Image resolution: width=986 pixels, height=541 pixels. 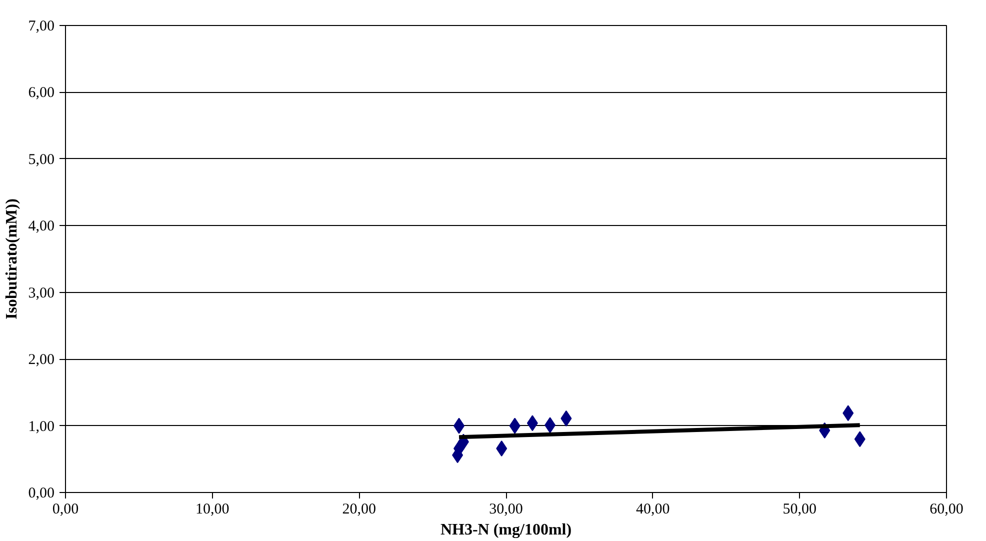 What do you see at coordinates (41, 226) in the screenshot?
I see `y-tick-label: 4,00` at bounding box center [41, 226].